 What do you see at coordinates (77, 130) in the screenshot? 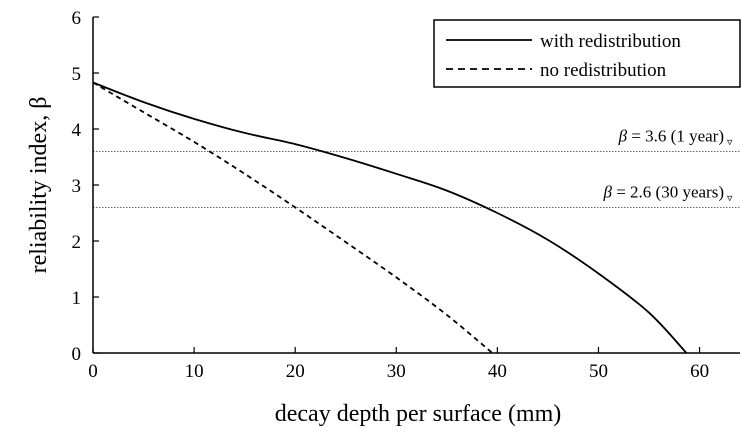
I see `y-tick-label: 4` at bounding box center [77, 130].